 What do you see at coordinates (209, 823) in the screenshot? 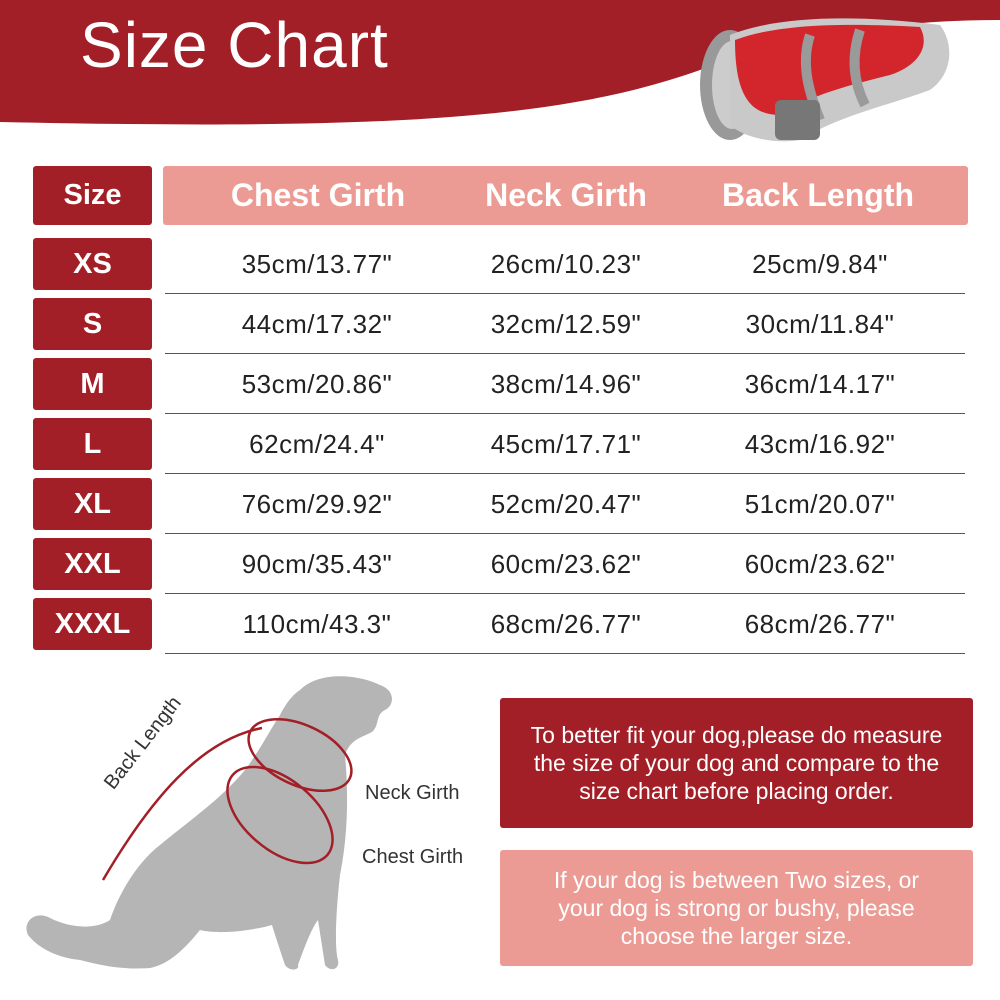
I see `dog-measurement-diagram` at bounding box center [209, 823].